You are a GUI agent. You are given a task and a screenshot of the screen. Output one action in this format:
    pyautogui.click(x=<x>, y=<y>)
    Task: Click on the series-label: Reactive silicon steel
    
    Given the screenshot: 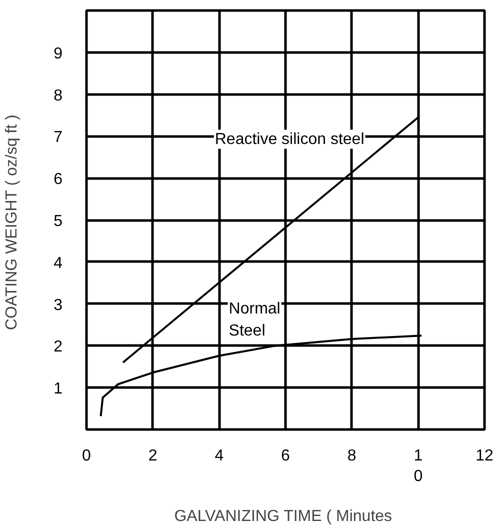 What is the action you would take?
    pyautogui.click(x=289, y=139)
    